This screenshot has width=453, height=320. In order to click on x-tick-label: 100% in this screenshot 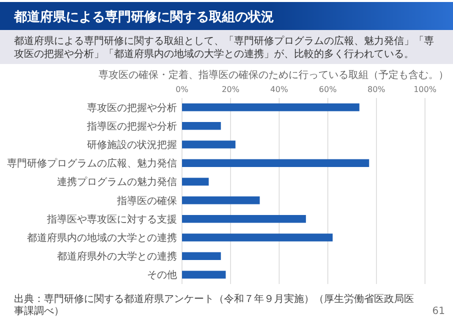, I will do `click(425, 89)`.